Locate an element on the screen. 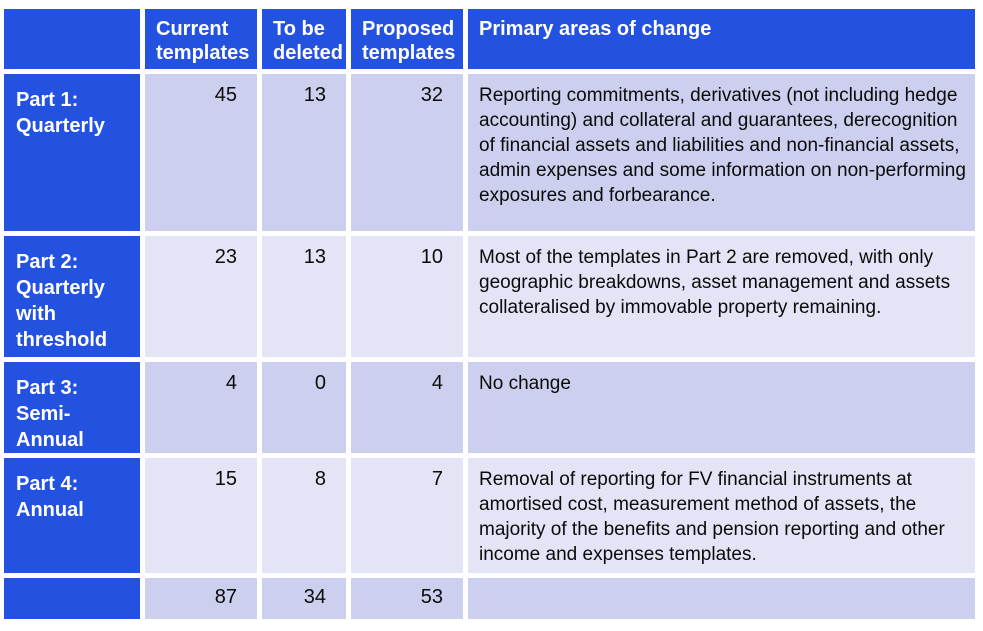 The image size is (983, 631). cell-part1-to-be-deleted: 13 is located at coordinates (304, 152).